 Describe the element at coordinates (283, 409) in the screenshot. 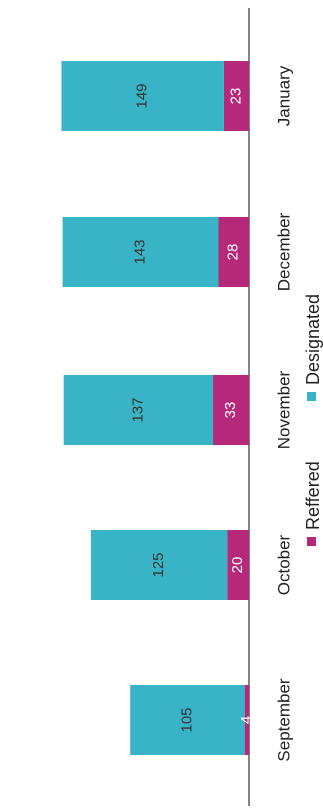

I see `category-tick-november: November` at that location.